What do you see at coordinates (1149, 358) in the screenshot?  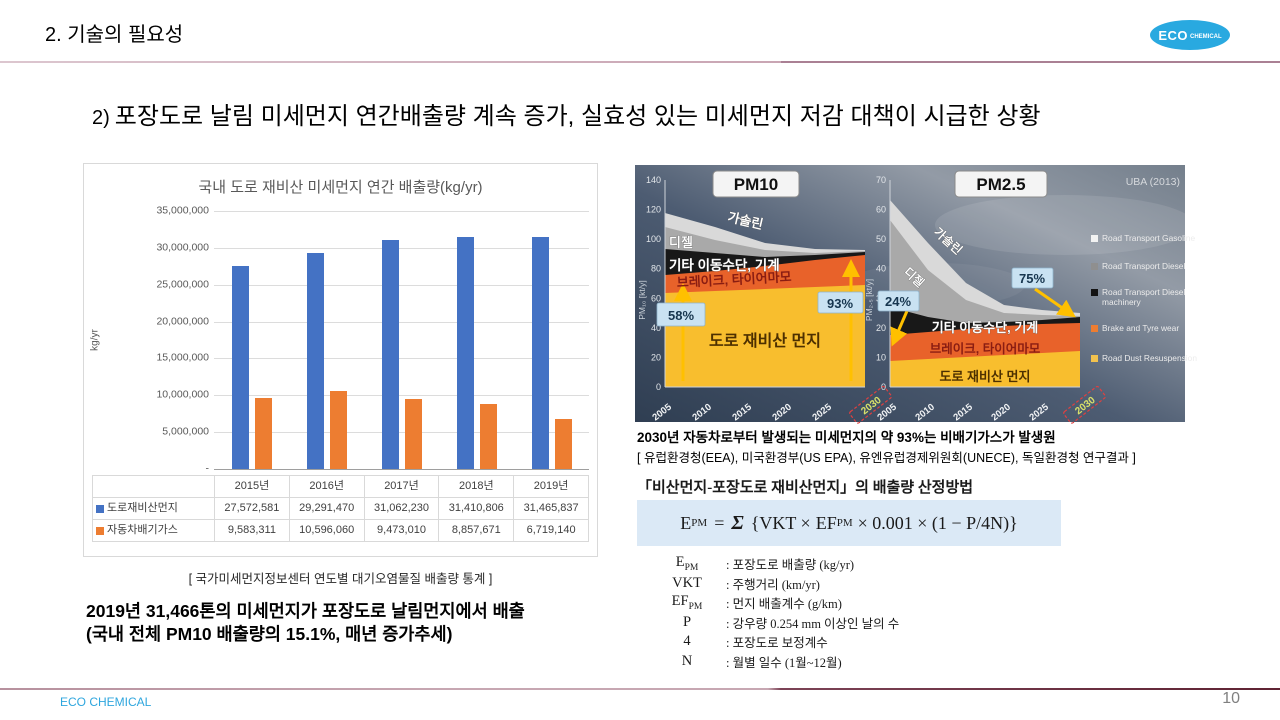 I see `svg-text: Road Dust Resuspension` at bounding box center [1149, 358].